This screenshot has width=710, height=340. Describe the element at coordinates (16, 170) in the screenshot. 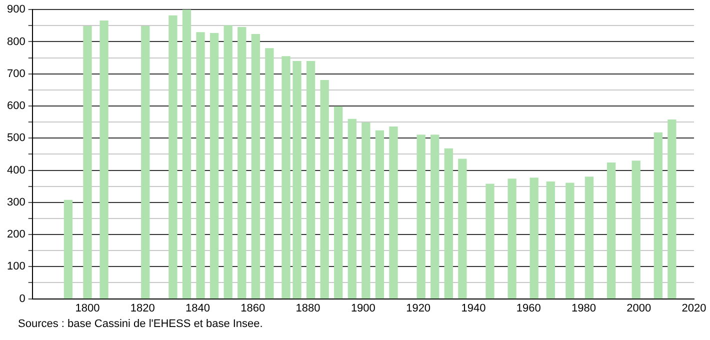

I see `y-tick-label: 400` at that location.